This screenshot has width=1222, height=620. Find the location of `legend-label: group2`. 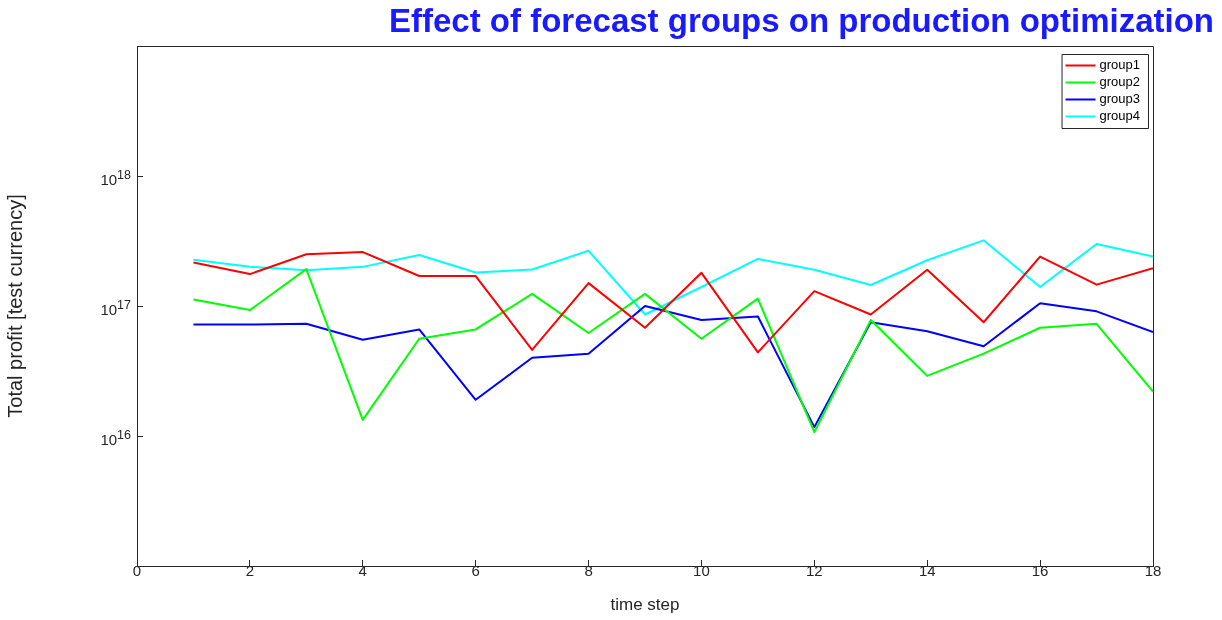

legend-label: group2 is located at coordinates (1120, 82).